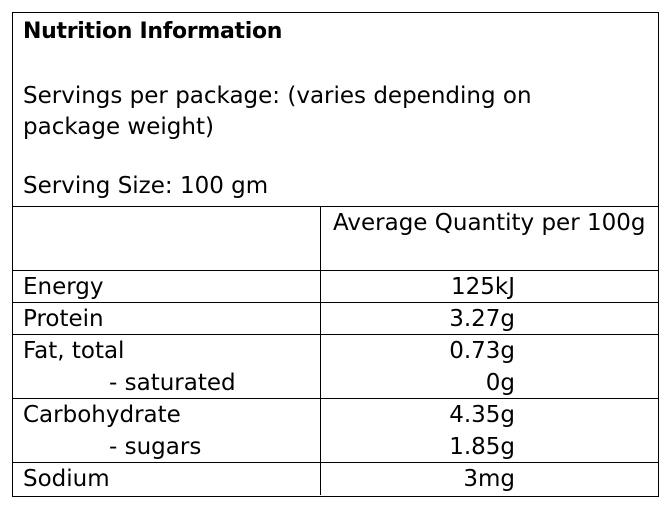 The height and width of the screenshot is (509, 670). What do you see at coordinates (482, 447) in the screenshot?
I see `nutrient-subvalue: 1.85g` at bounding box center [482, 447].